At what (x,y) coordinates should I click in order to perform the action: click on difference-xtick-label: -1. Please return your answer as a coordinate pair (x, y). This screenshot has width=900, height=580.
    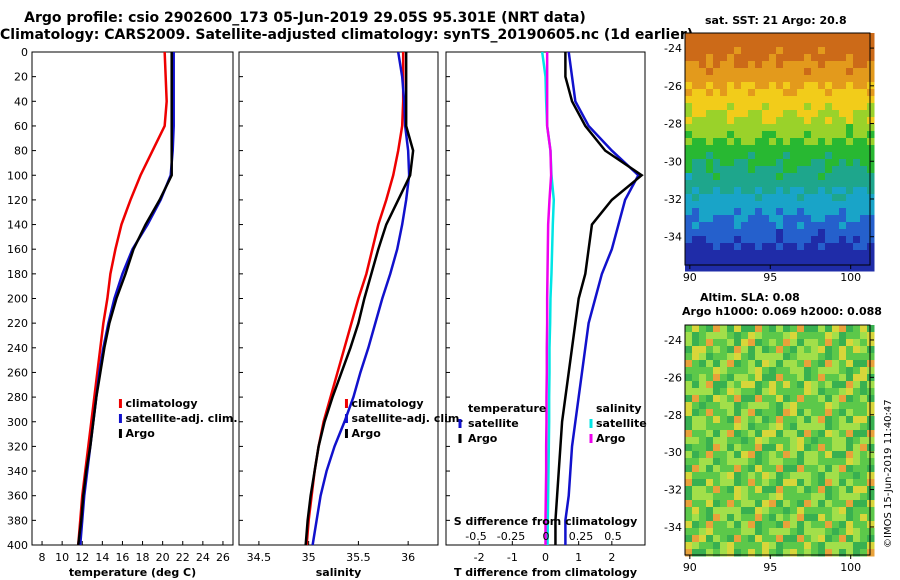
    Looking at the image, I should click on (512, 557).